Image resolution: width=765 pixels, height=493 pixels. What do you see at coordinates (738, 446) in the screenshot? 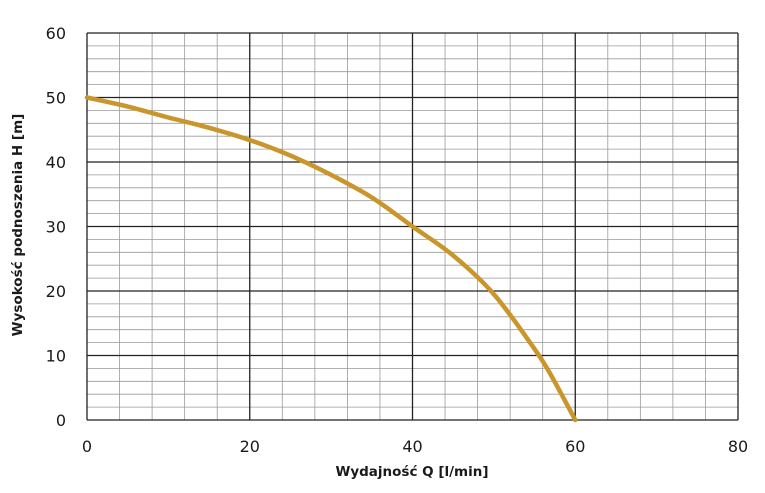
I see `x-tick-label: 80` at bounding box center [738, 446].